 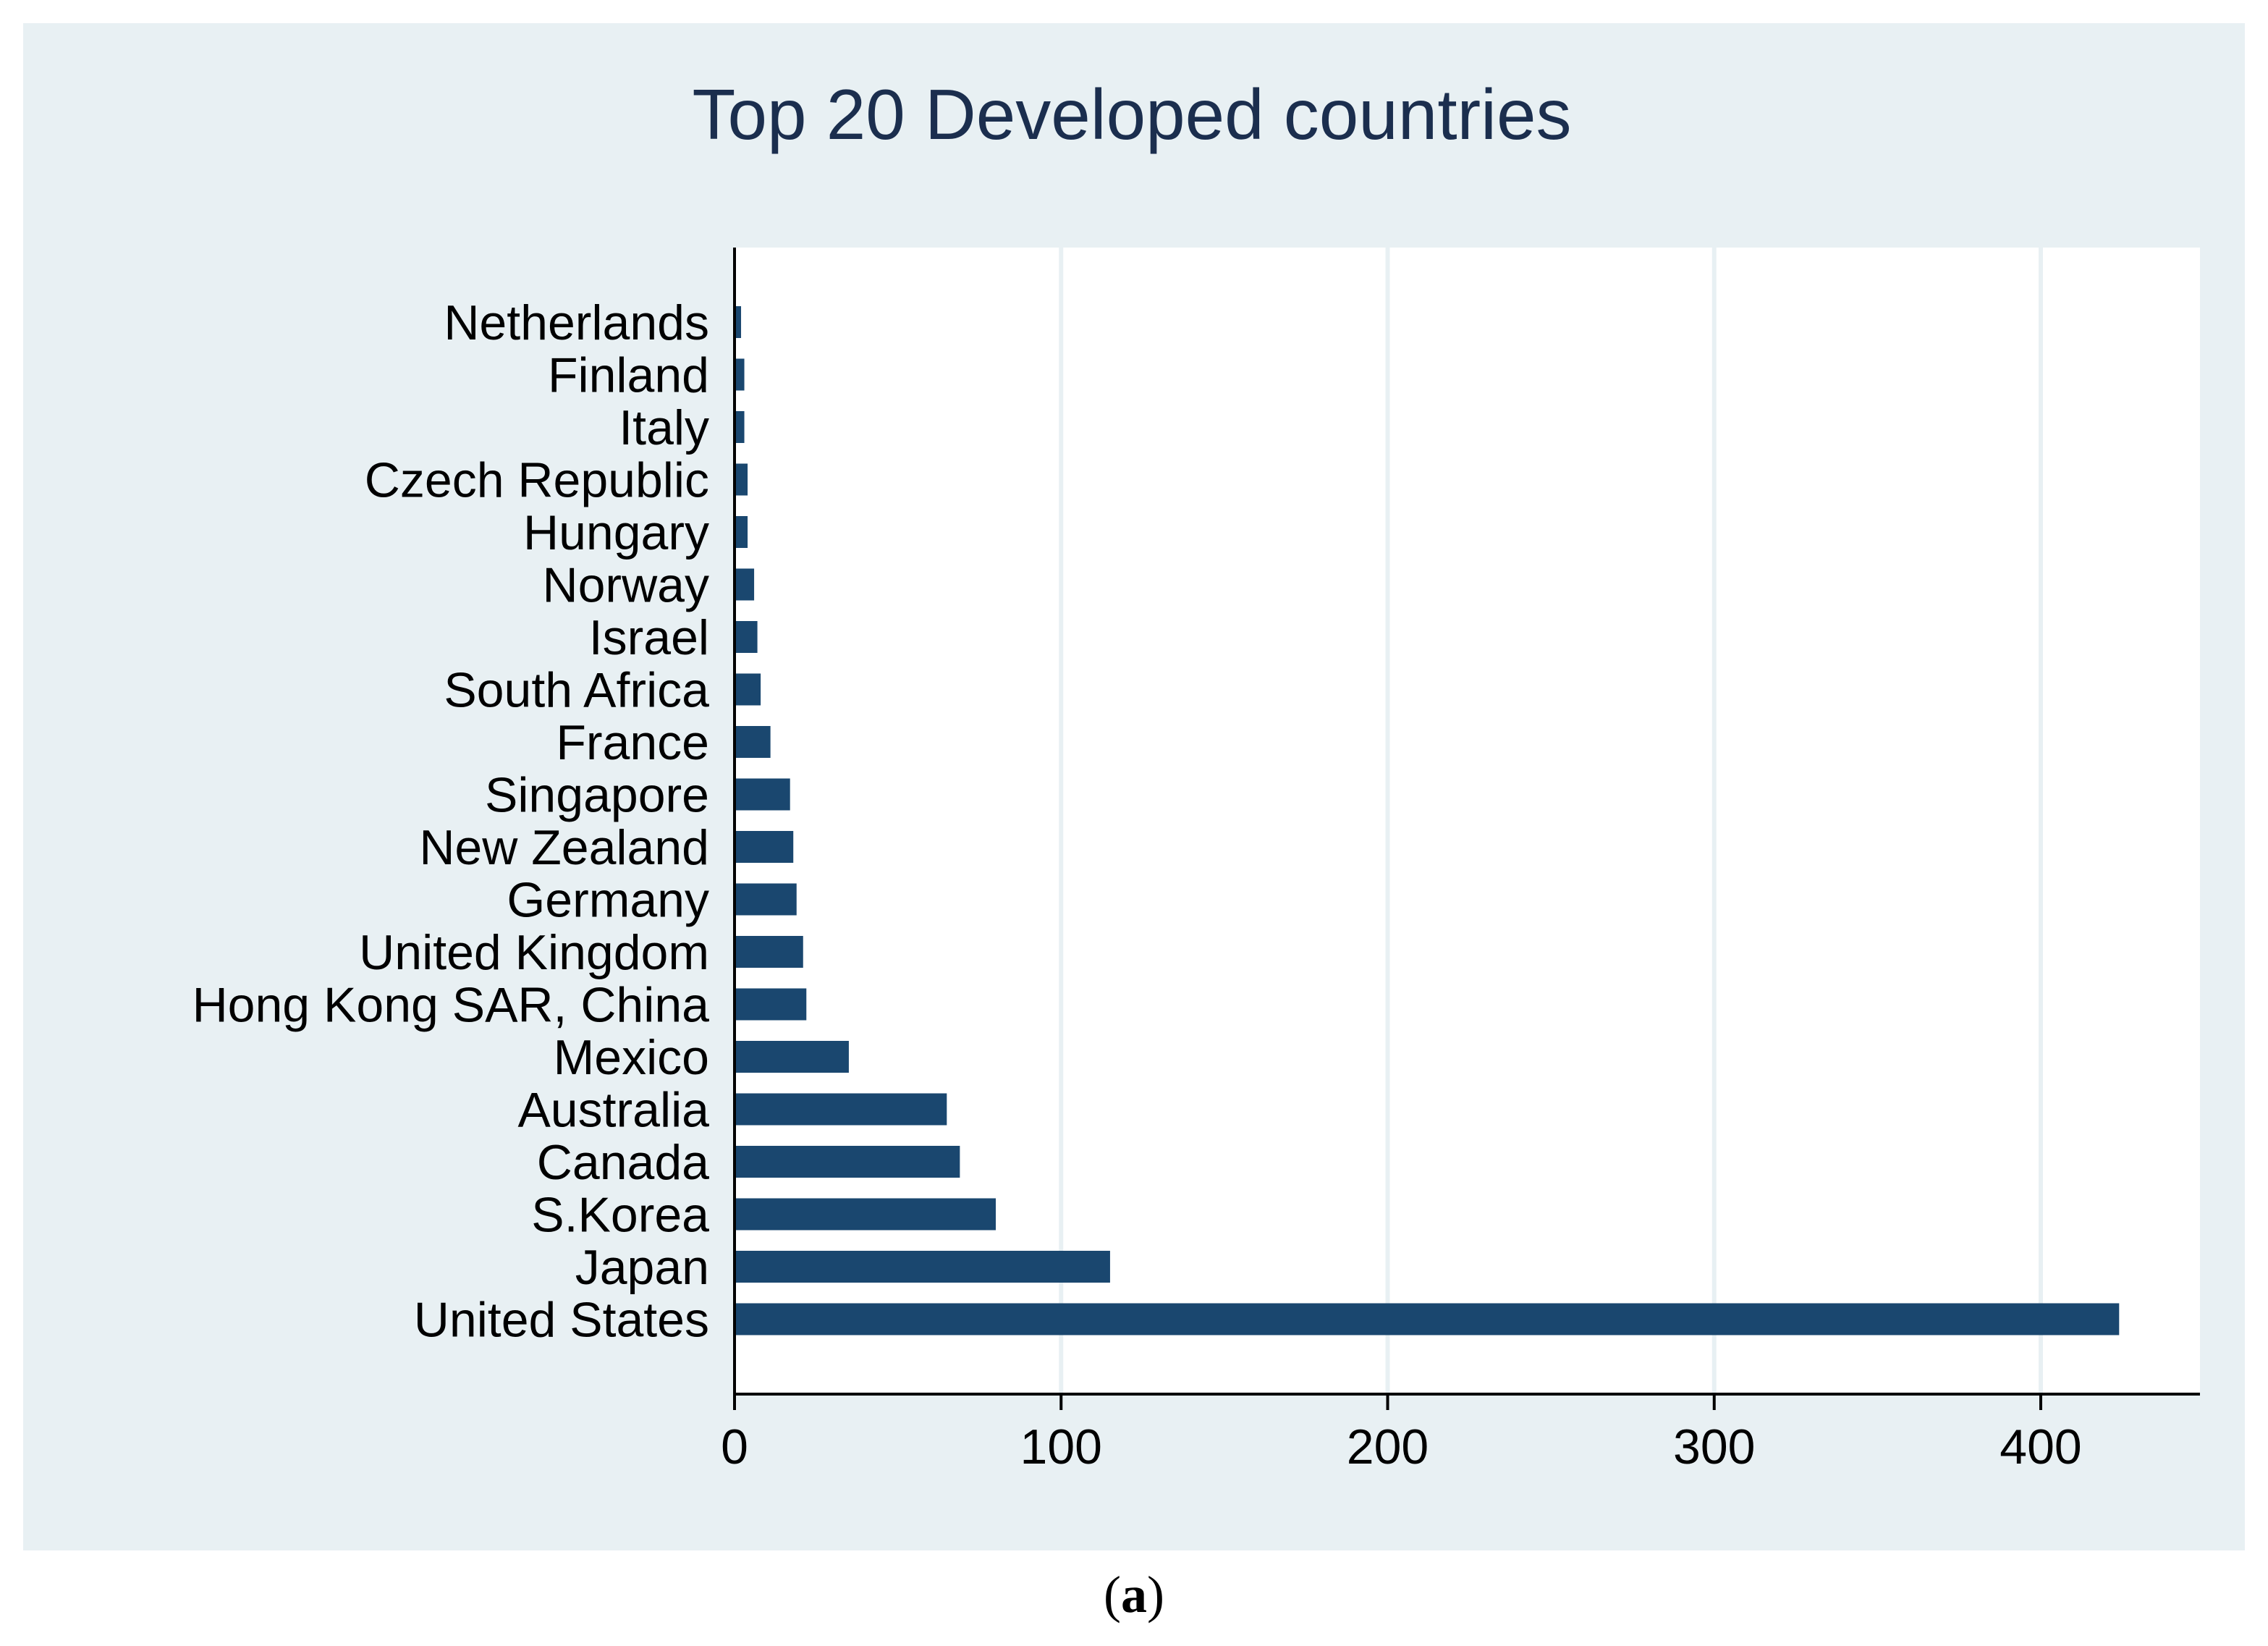 What do you see at coordinates (1388, 1446) in the screenshot?
I see `x-tick-label: 200` at bounding box center [1388, 1446].